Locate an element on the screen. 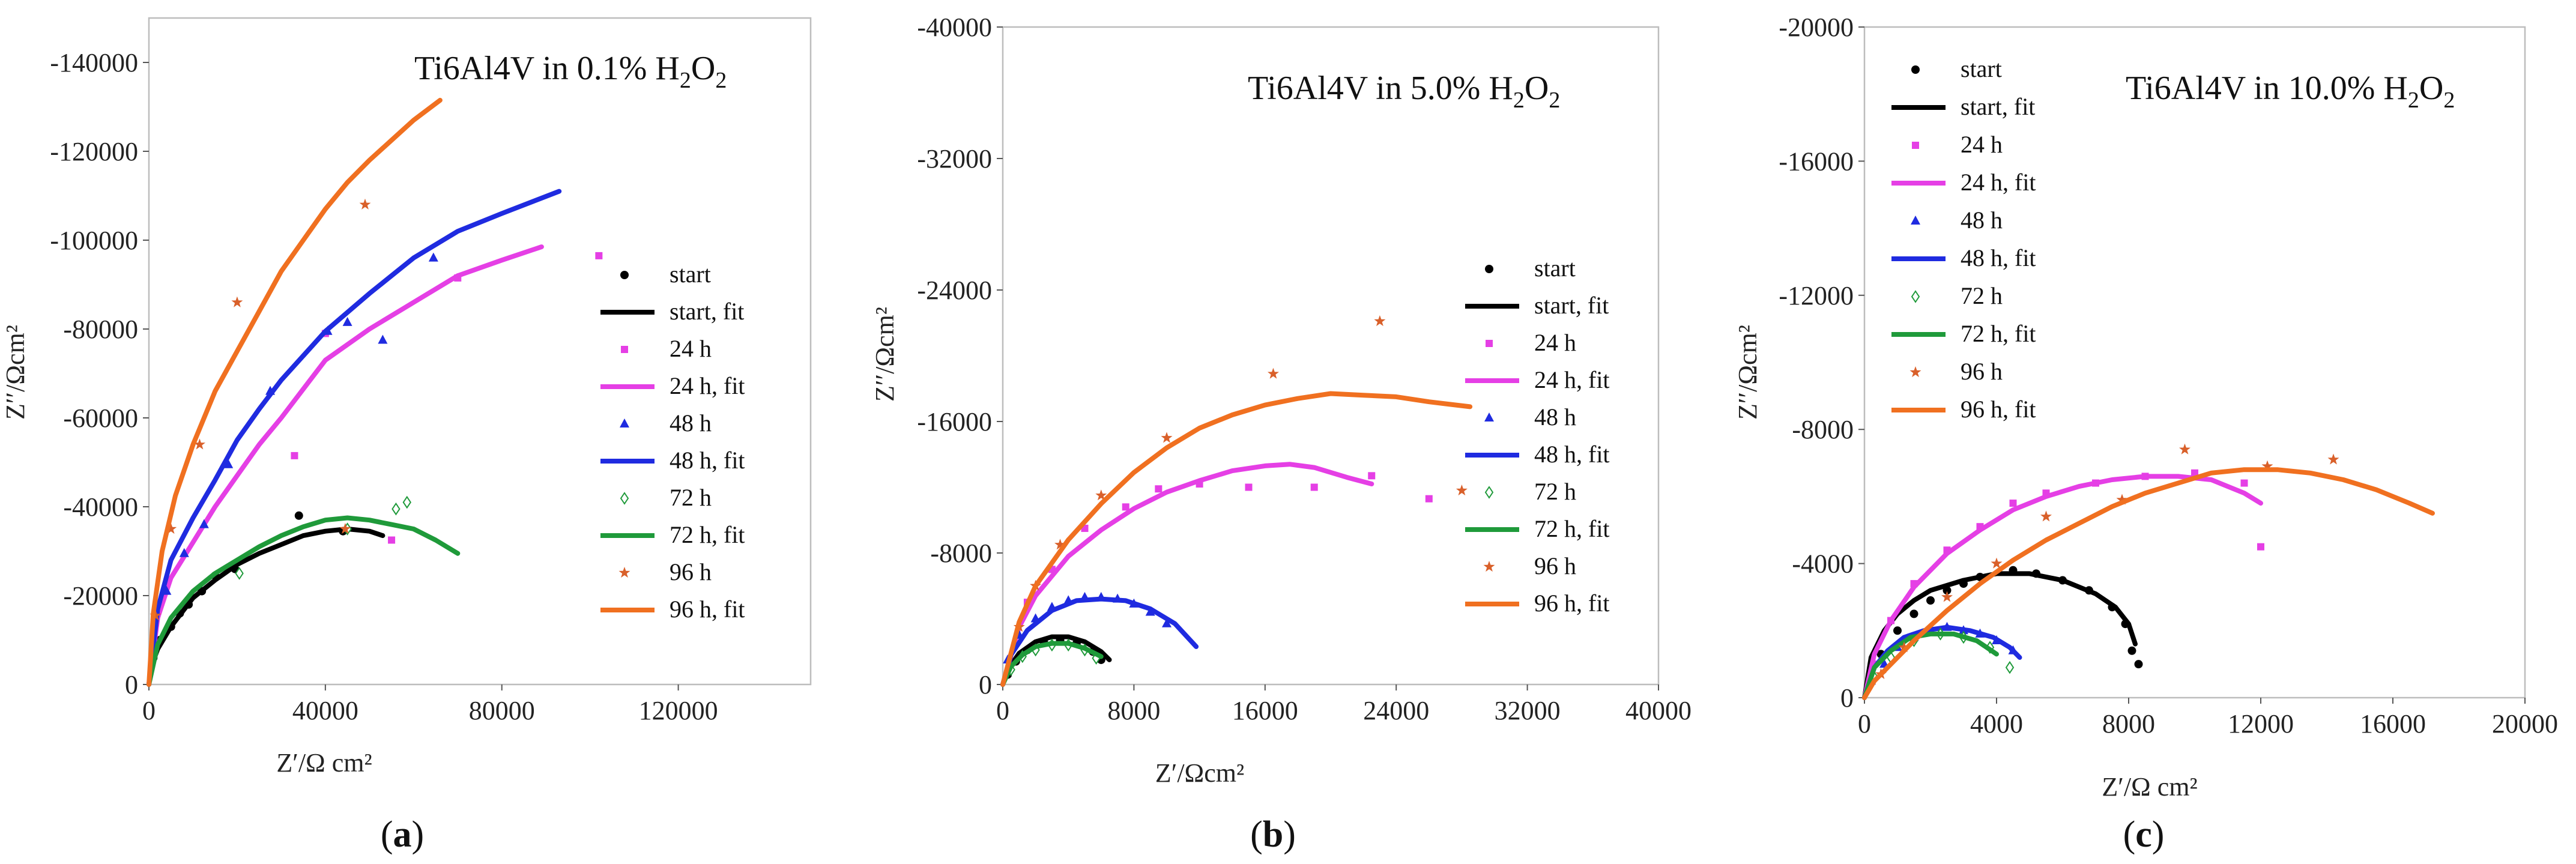 Image resolution: width=2576 pixels, height=864 pixels. legend-label: 96 h is located at coordinates (1555, 565).